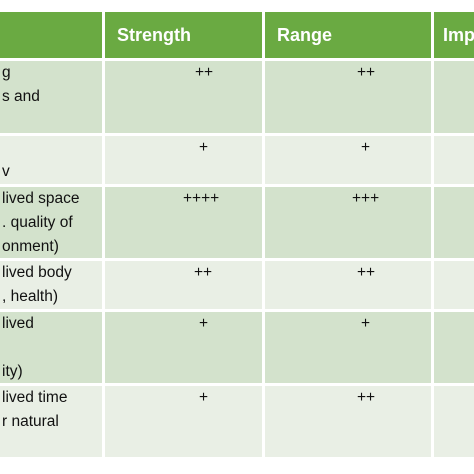 The width and height of the screenshot is (474, 474). I want to click on row-label: ity), so click(12, 371).